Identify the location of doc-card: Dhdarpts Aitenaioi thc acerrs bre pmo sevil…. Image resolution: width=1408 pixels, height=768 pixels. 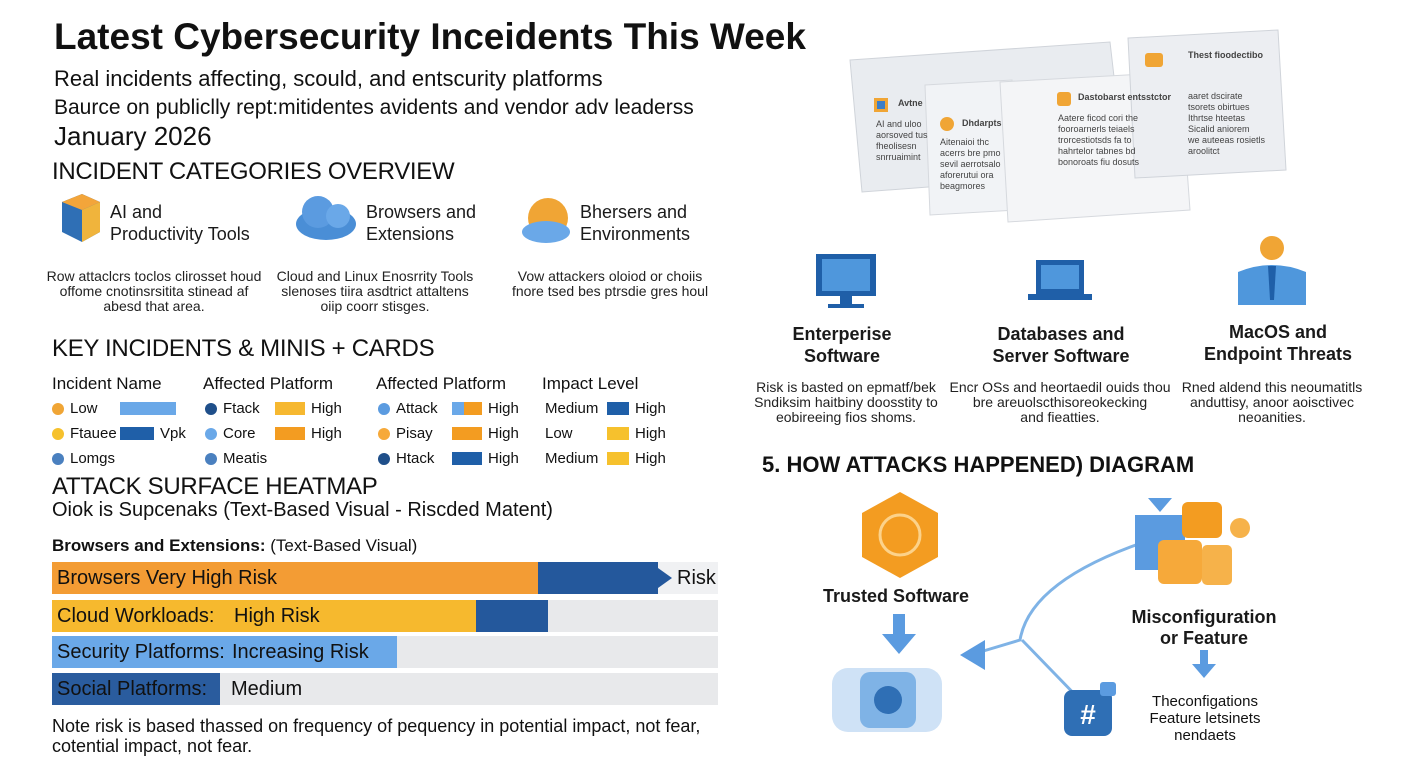
(971, 155).